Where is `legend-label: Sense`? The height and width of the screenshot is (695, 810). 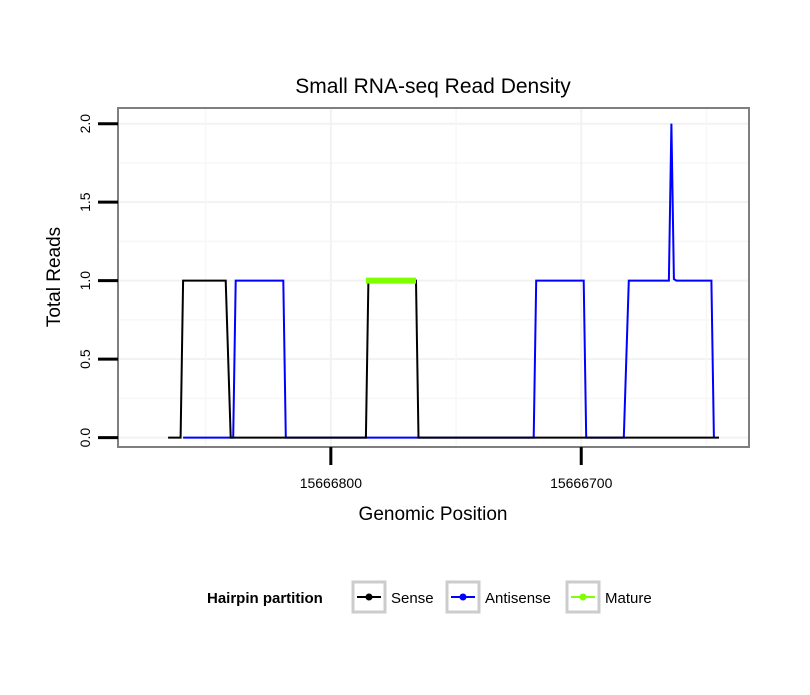
legend-label: Sense is located at coordinates (412, 598).